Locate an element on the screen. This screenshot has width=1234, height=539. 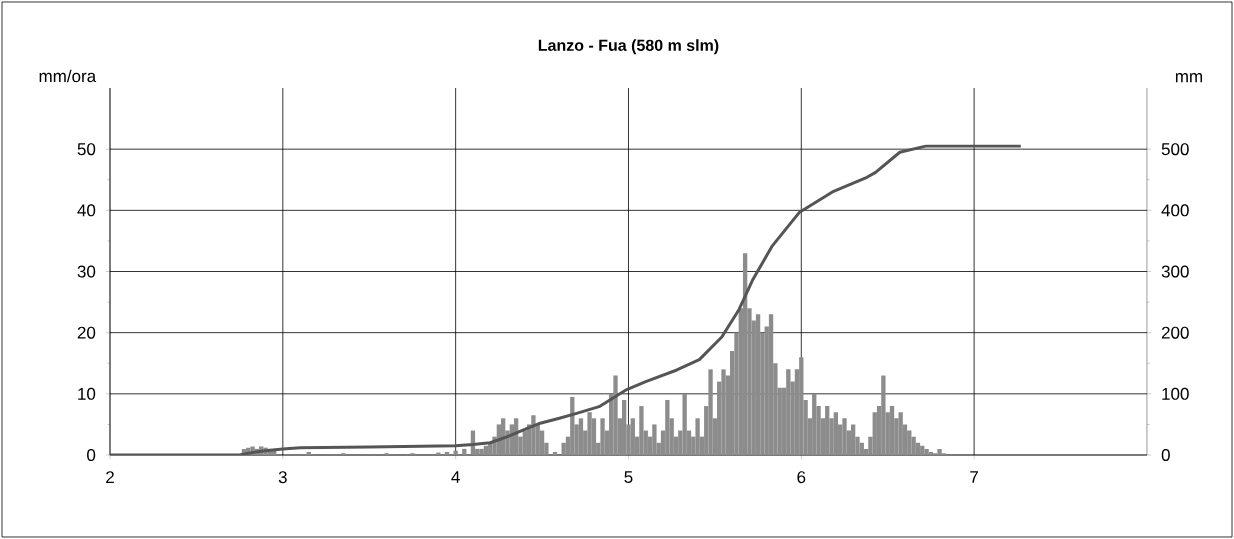
y-tick-label: 0 is located at coordinates (91, 455).